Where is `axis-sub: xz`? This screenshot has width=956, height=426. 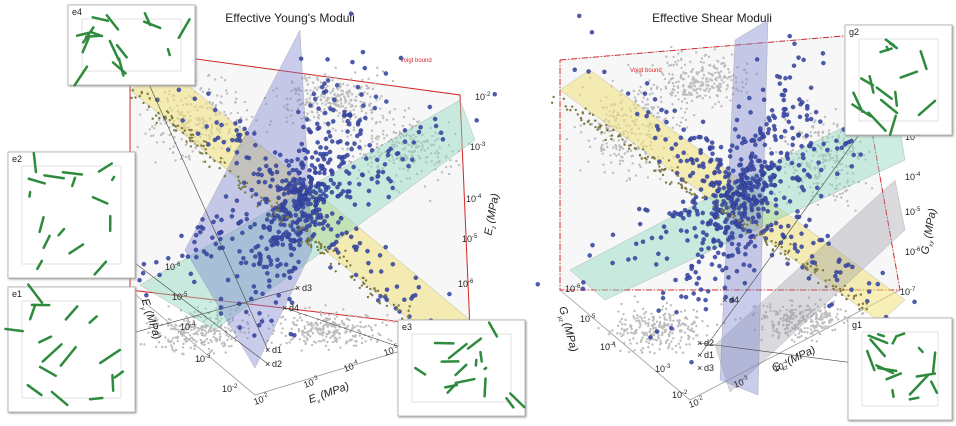
axis-sub: xz is located at coordinates (784, 369).